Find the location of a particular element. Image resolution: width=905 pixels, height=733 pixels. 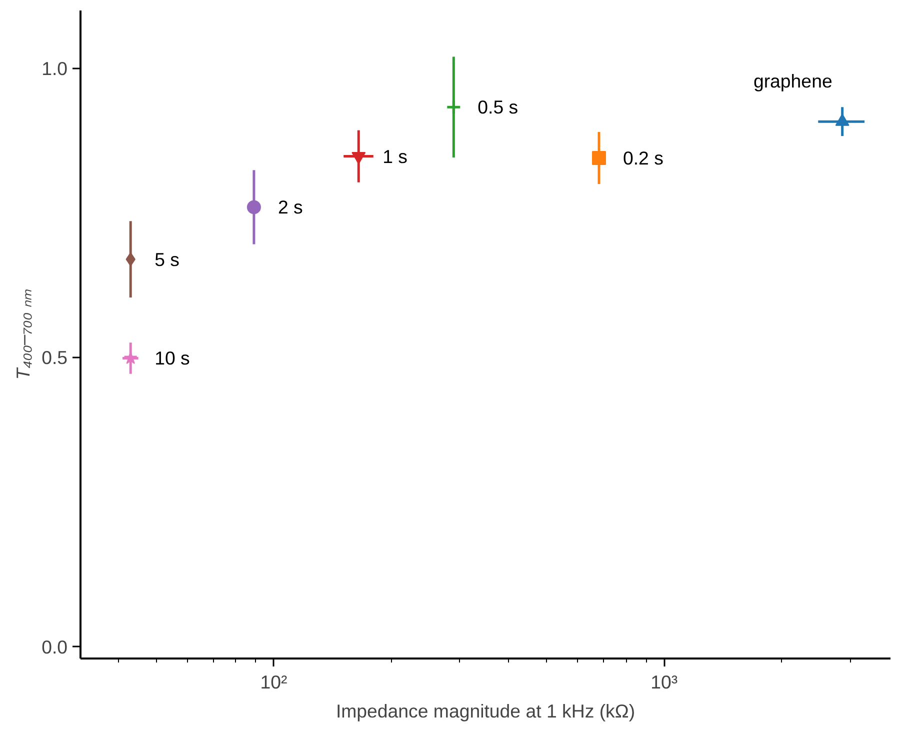

series-label: 10 s is located at coordinates (172, 358).